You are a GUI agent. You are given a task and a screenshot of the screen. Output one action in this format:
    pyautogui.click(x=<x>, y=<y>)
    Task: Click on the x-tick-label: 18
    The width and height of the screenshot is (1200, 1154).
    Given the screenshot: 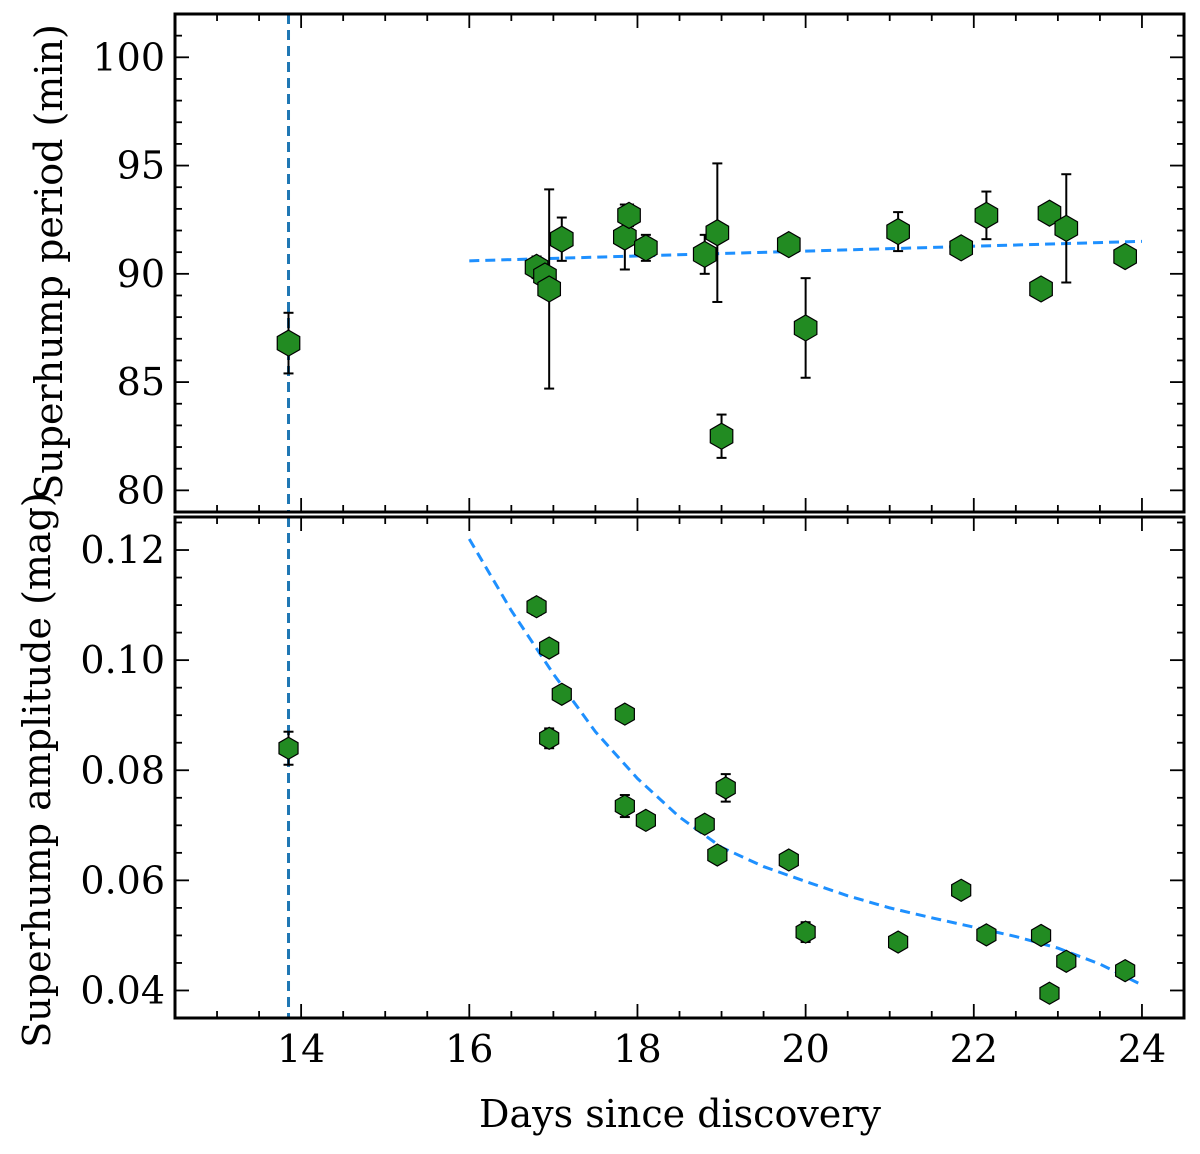 What is the action you would take?
    pyautogui.click(x=637, y=1049)
    